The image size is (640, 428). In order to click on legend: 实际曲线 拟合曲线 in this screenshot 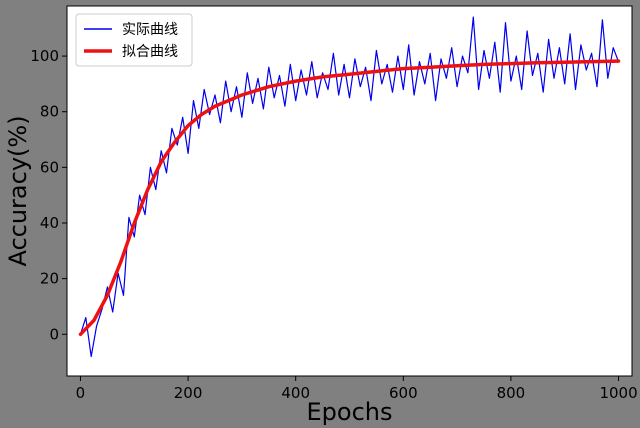, I will do `click(134, 40)`.